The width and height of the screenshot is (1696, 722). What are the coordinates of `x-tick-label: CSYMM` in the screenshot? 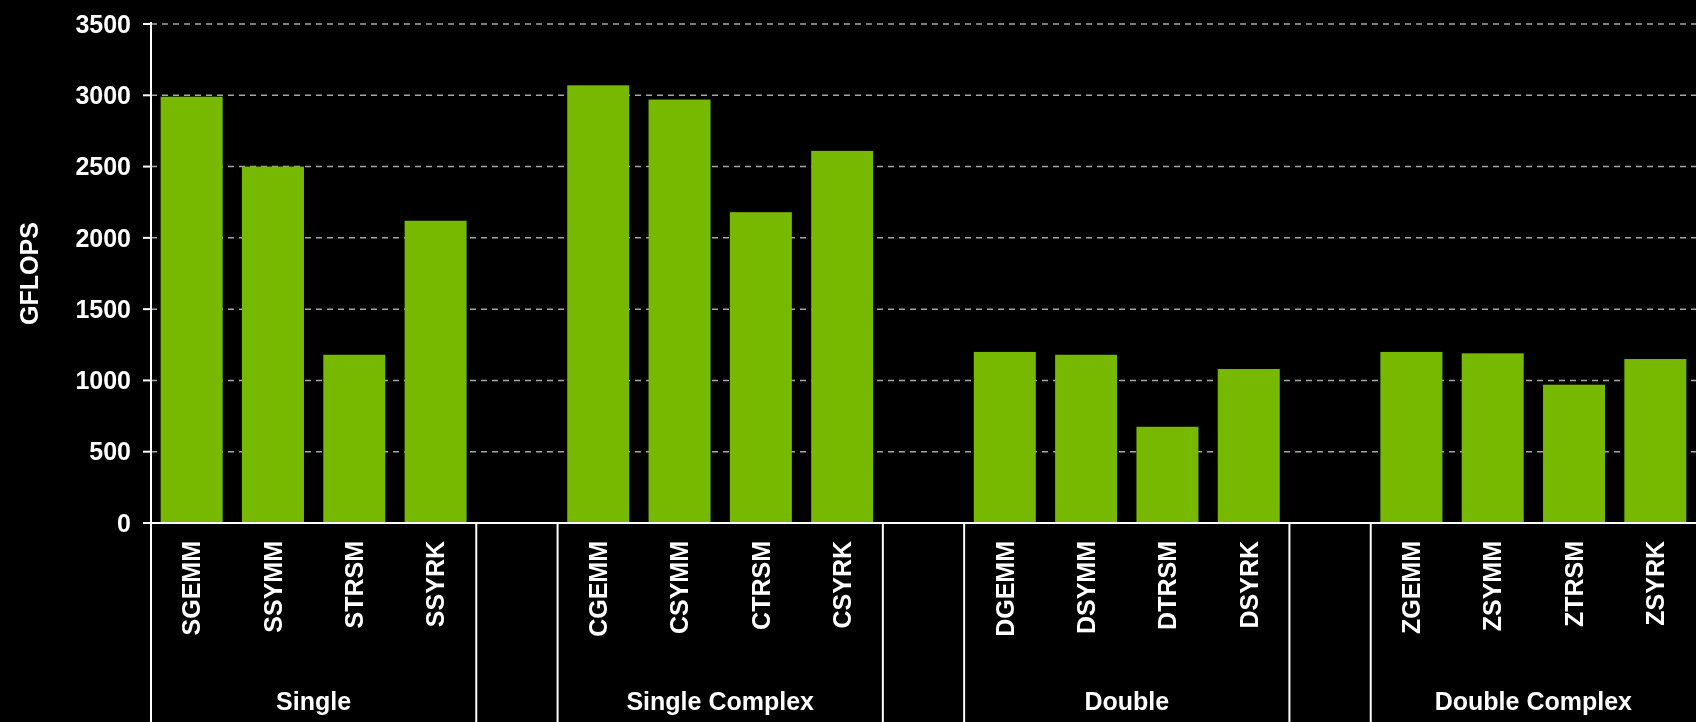 It's located at (679, 588).